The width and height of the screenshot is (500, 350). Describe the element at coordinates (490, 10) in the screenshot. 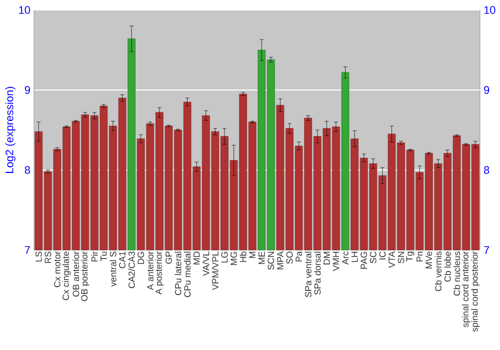

I see `y2-tick-label: 10` at that location.